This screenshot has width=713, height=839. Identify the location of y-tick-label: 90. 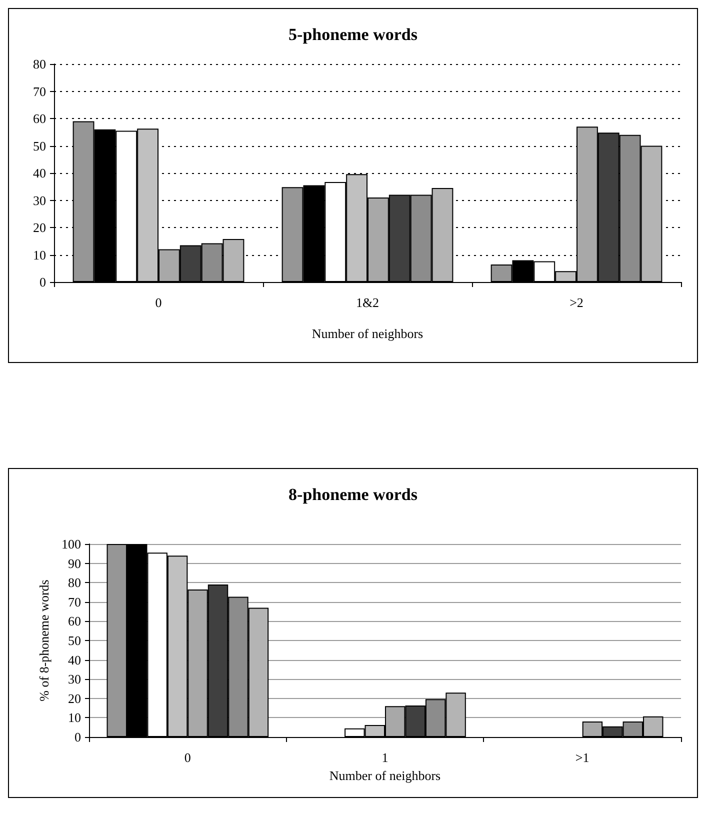
(74, 563).